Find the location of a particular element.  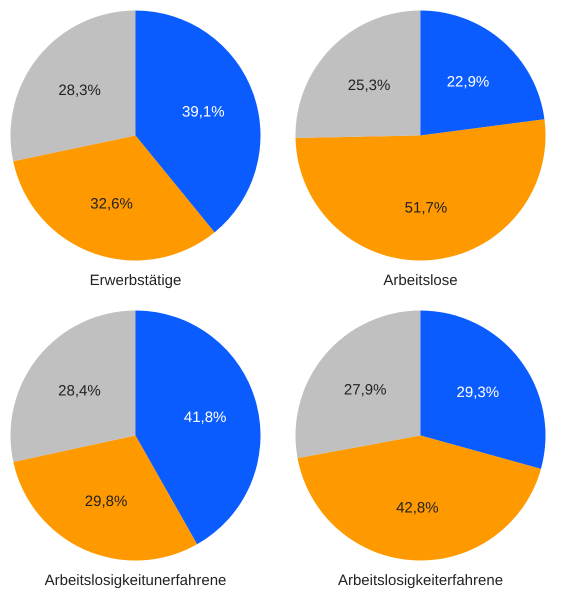

data-label: 22,9% is located at coordinates (468, 81).